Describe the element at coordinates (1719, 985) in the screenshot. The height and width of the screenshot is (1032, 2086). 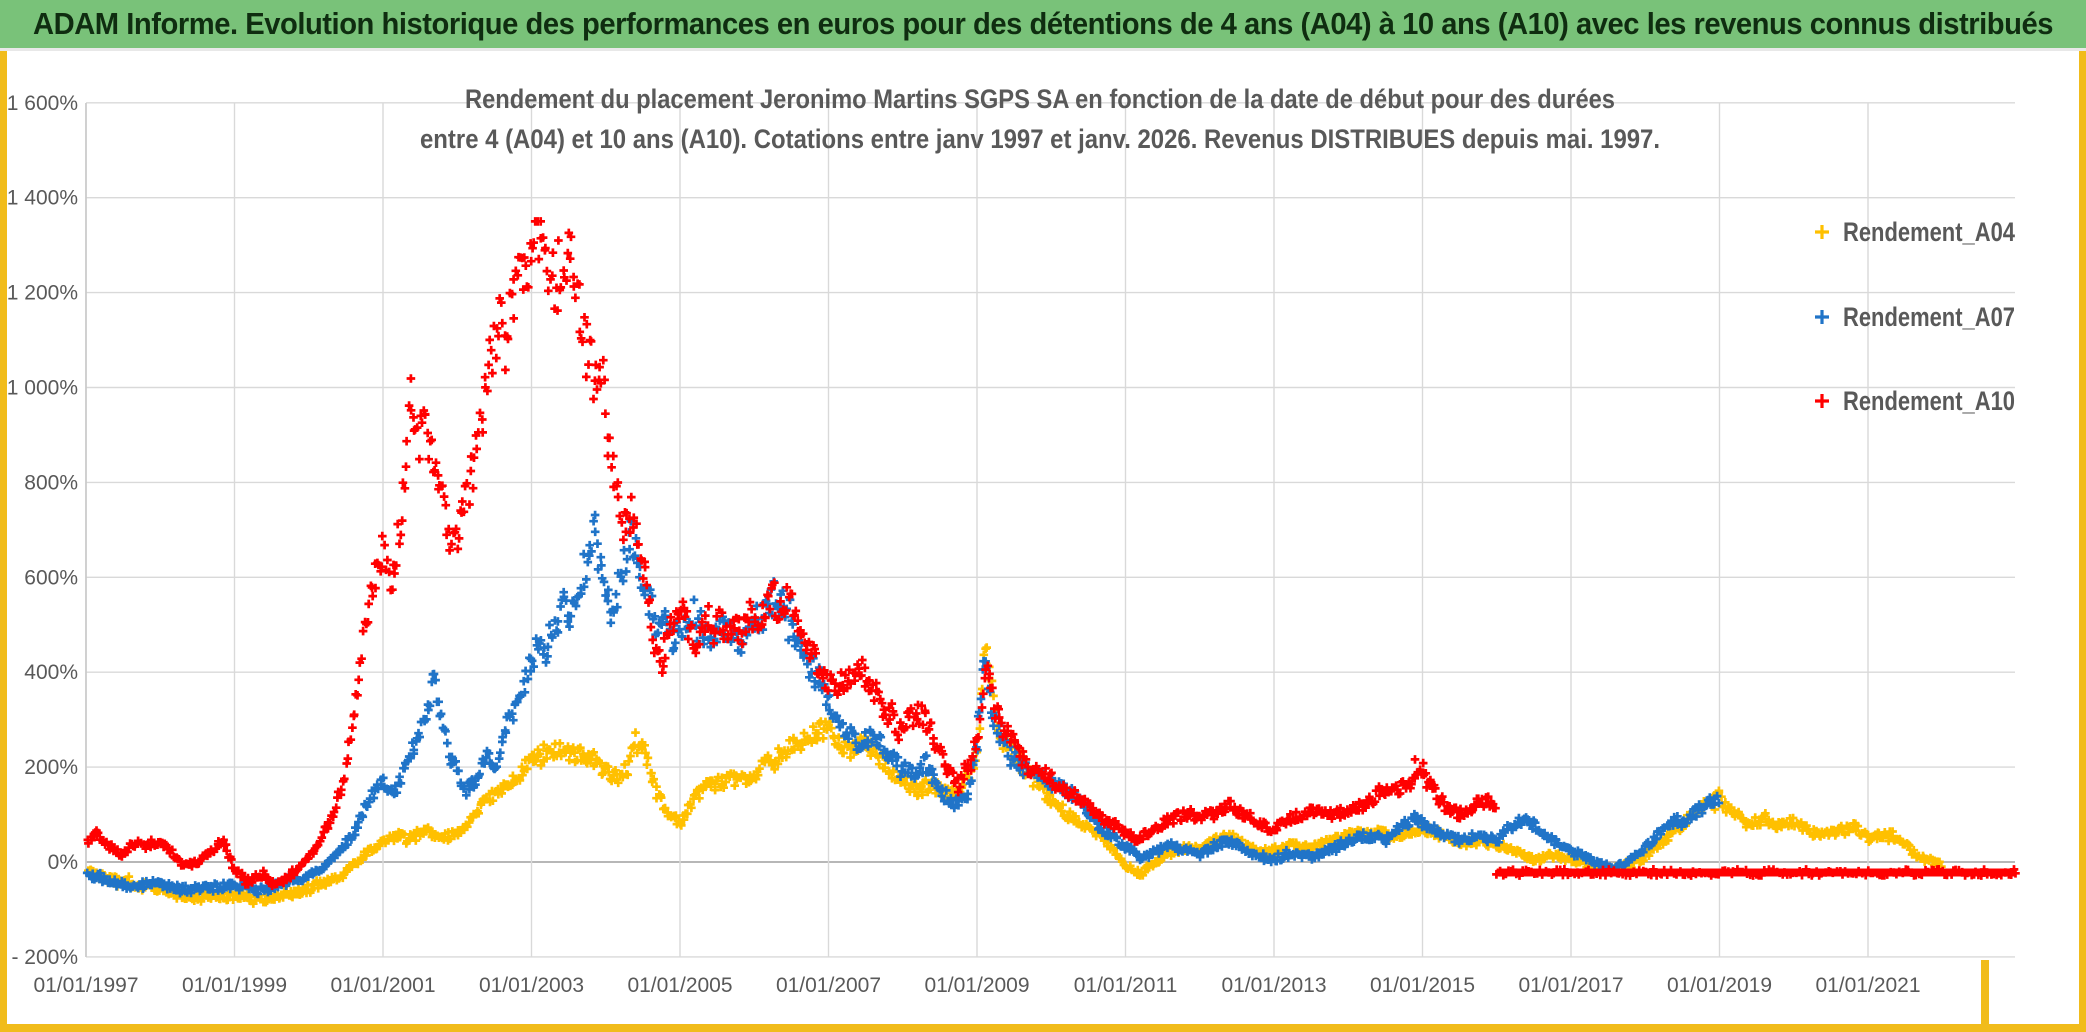
I see `x-tick-label: 01/01/2019` at that location.